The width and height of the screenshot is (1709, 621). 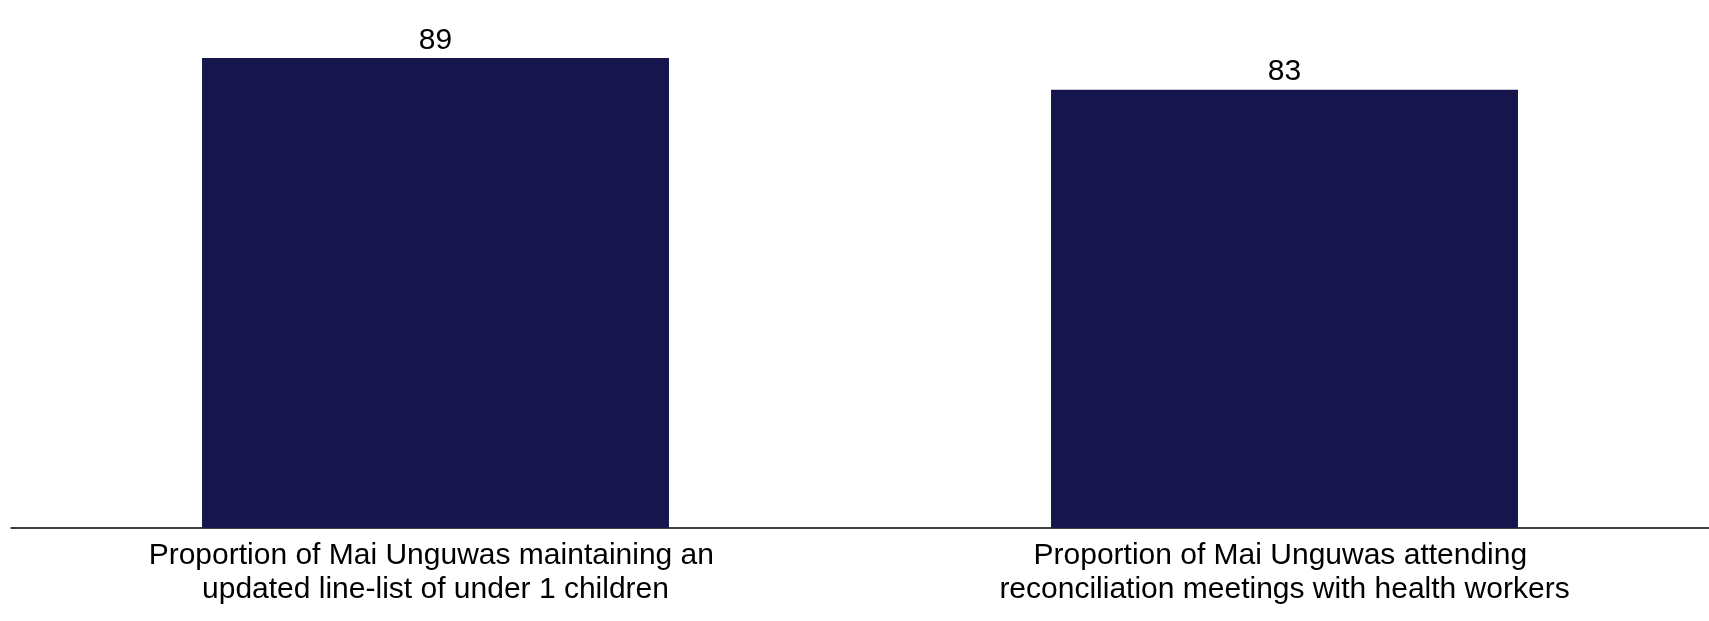 I want to click on data-label: 89, so click(x=435, y=38).